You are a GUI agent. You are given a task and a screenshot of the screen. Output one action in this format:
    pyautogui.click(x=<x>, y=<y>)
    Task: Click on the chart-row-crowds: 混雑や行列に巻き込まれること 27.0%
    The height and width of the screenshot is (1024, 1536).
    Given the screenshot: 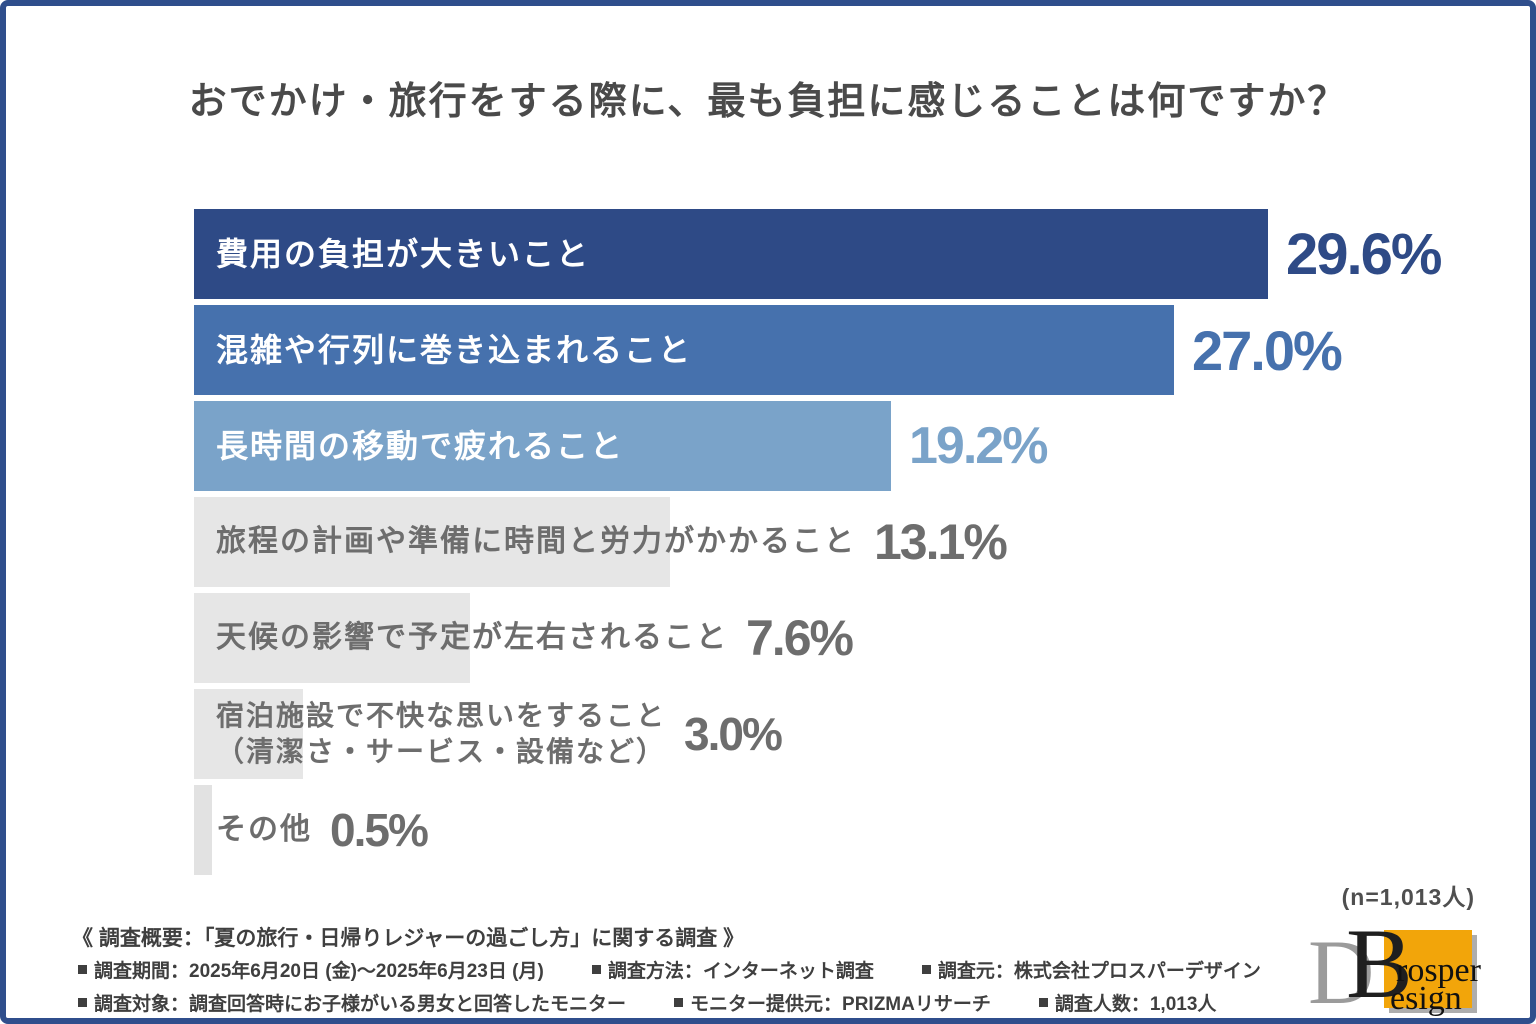 What is the action you would take?
    pyautogui.click(x=852, y=350)
    